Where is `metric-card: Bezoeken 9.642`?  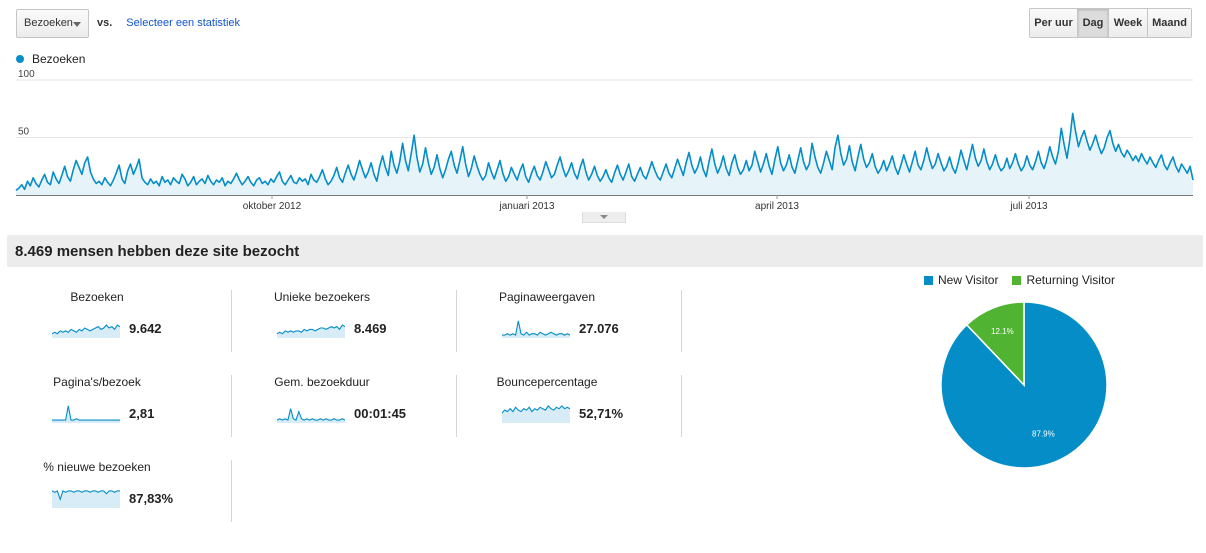
metric-card: Bezoeken 9.642 is located at coordinates (119, 321).